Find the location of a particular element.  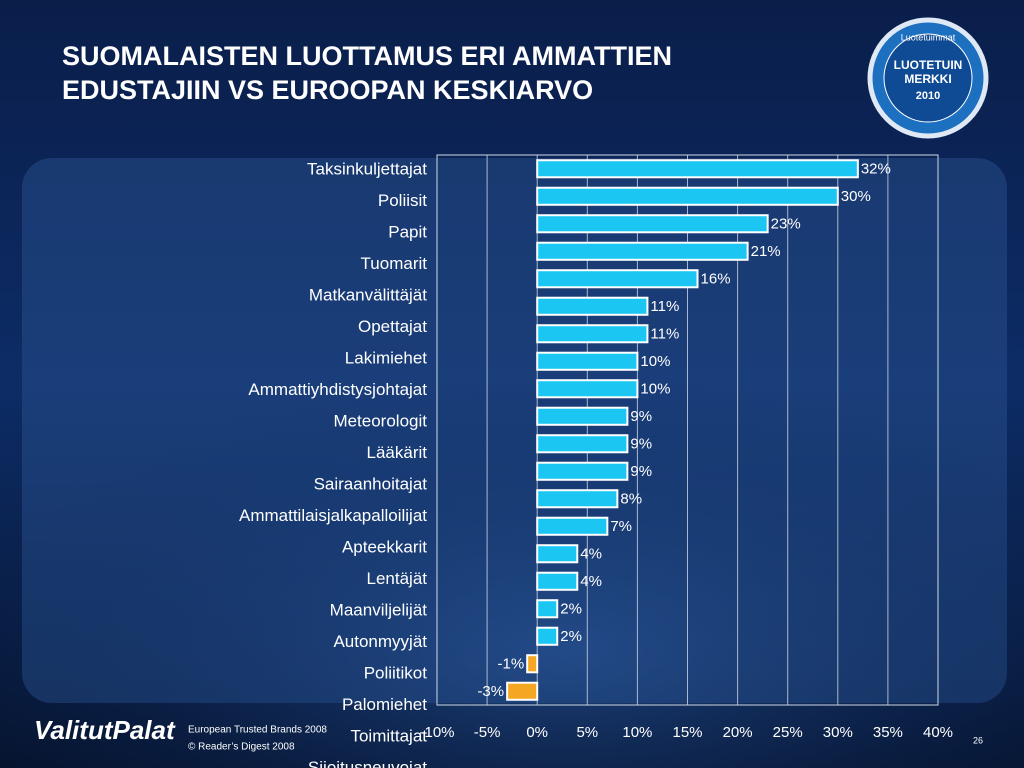

y-tick-label: Apteekkarit is located at coordinates (384, 546).